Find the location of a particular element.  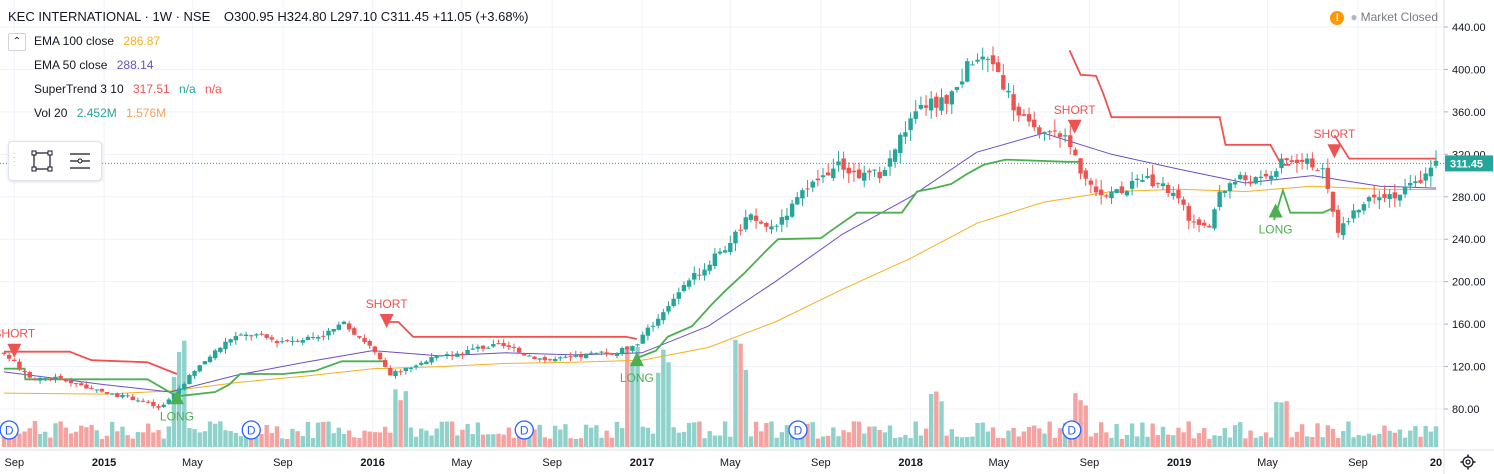

warning-icon: ! is located at coordinates (1337, 18).